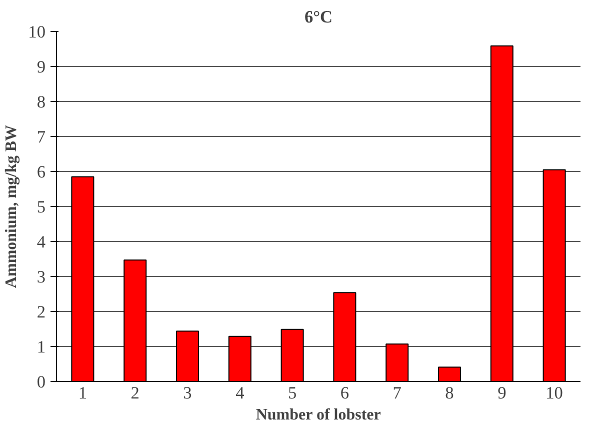  I want to click on y-tick-label: 4, so click(41, 242).